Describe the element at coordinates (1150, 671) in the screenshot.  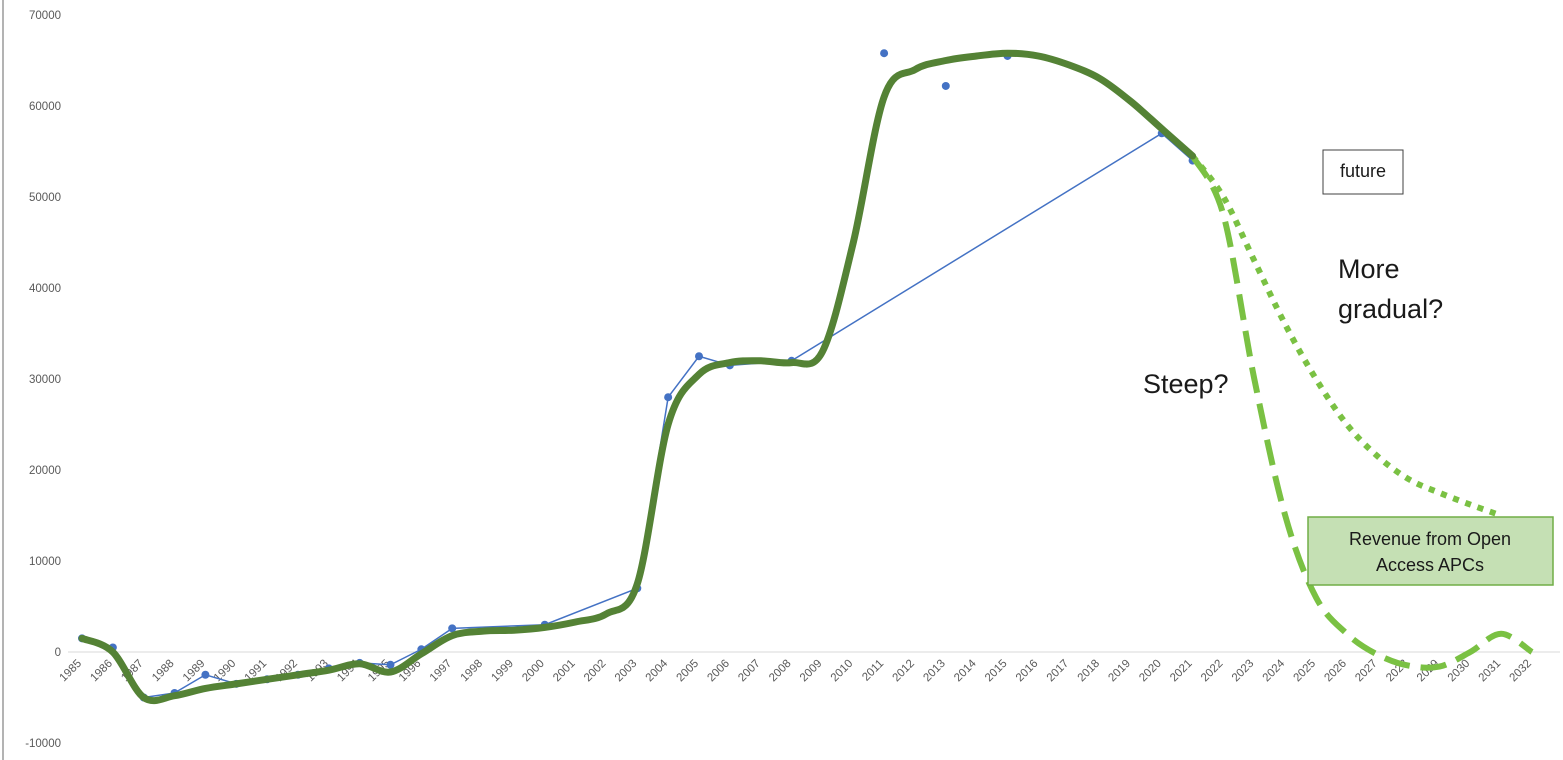
I see `x-tick-label: 2020` at that location.